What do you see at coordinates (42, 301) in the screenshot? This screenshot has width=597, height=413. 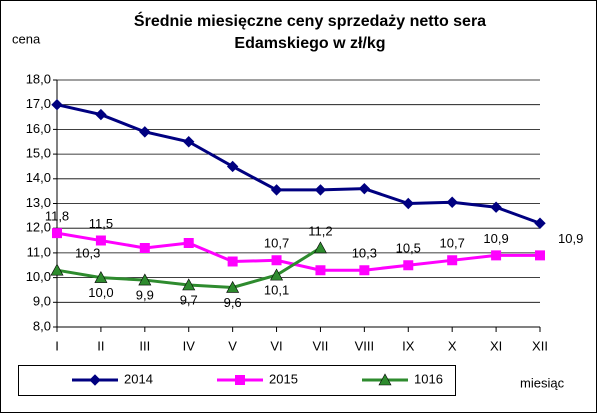 I see `y-tick-label: 9,0` at bounding box center [42, 301].